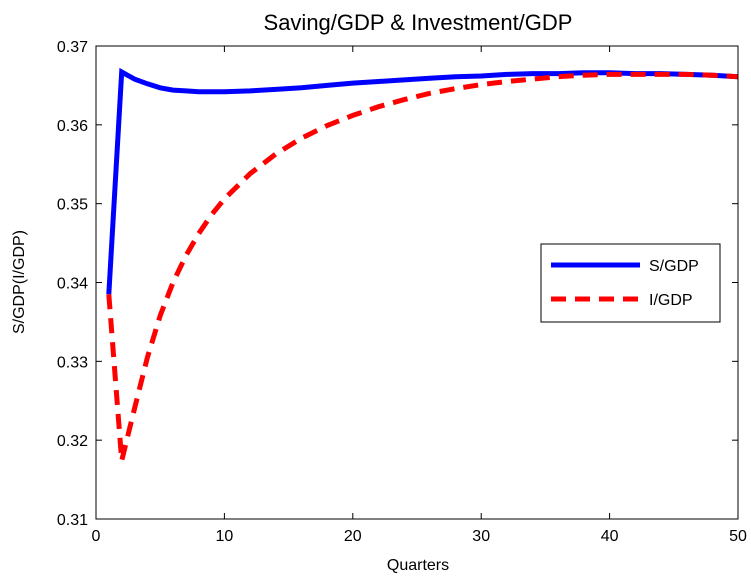  Describe the element at coordinates (72, 205) in the screenshot. I see `y-tick-label: 0.35` at that location.